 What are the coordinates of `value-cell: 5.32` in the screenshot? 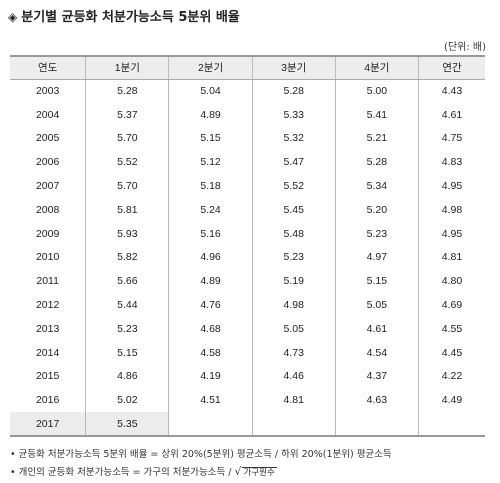 It's located at (293, 138).